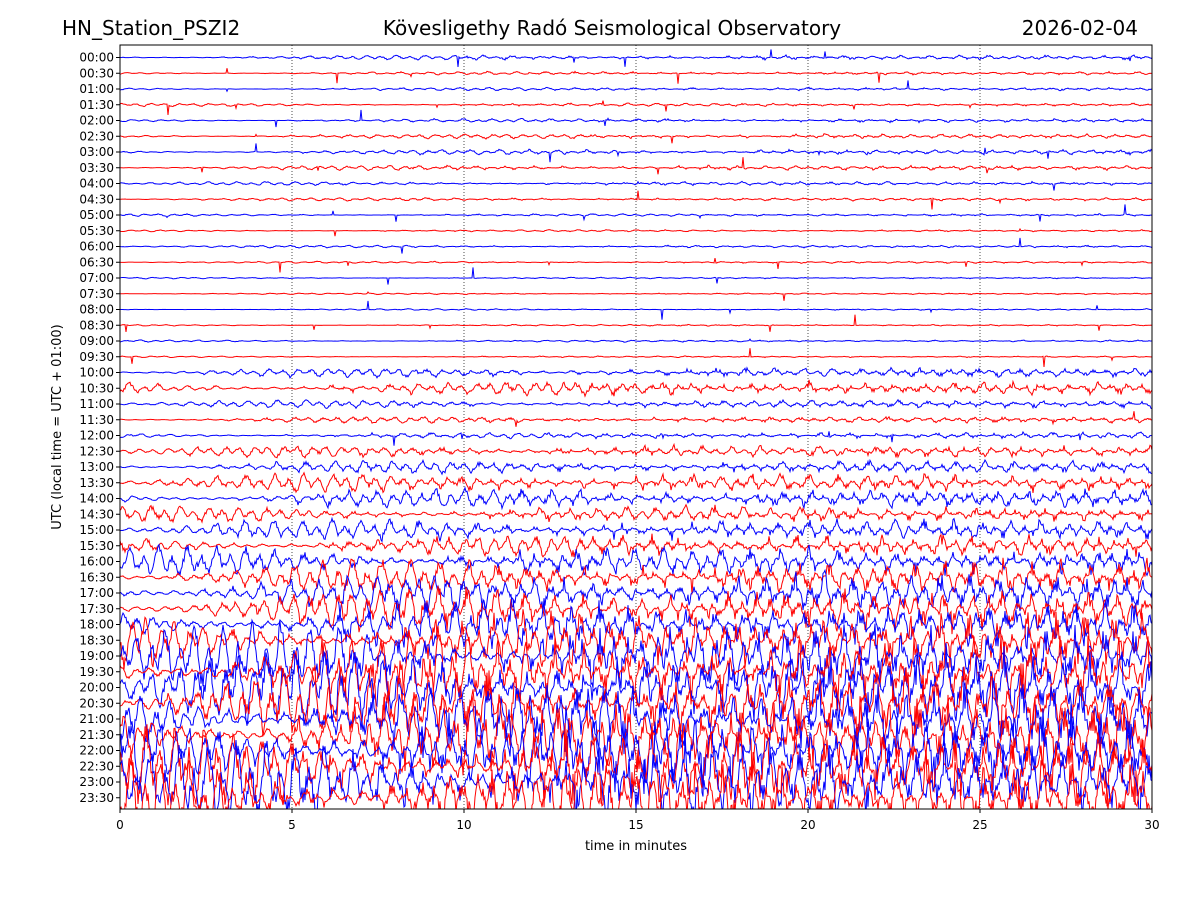 This screenshot has width=1200, height=900. Describe the element at coordinates (96, 341) in the screenshot. I see `y-tick-label: 09:00` at that location.